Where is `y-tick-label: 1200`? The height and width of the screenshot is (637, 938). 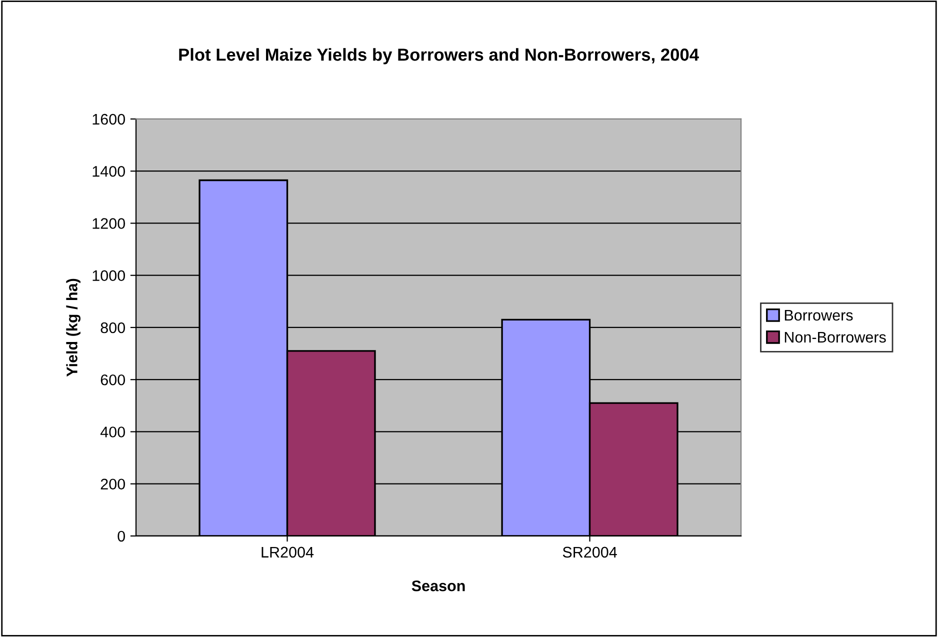 y-tick-label: 1200 is located at coordinates (108, 223).